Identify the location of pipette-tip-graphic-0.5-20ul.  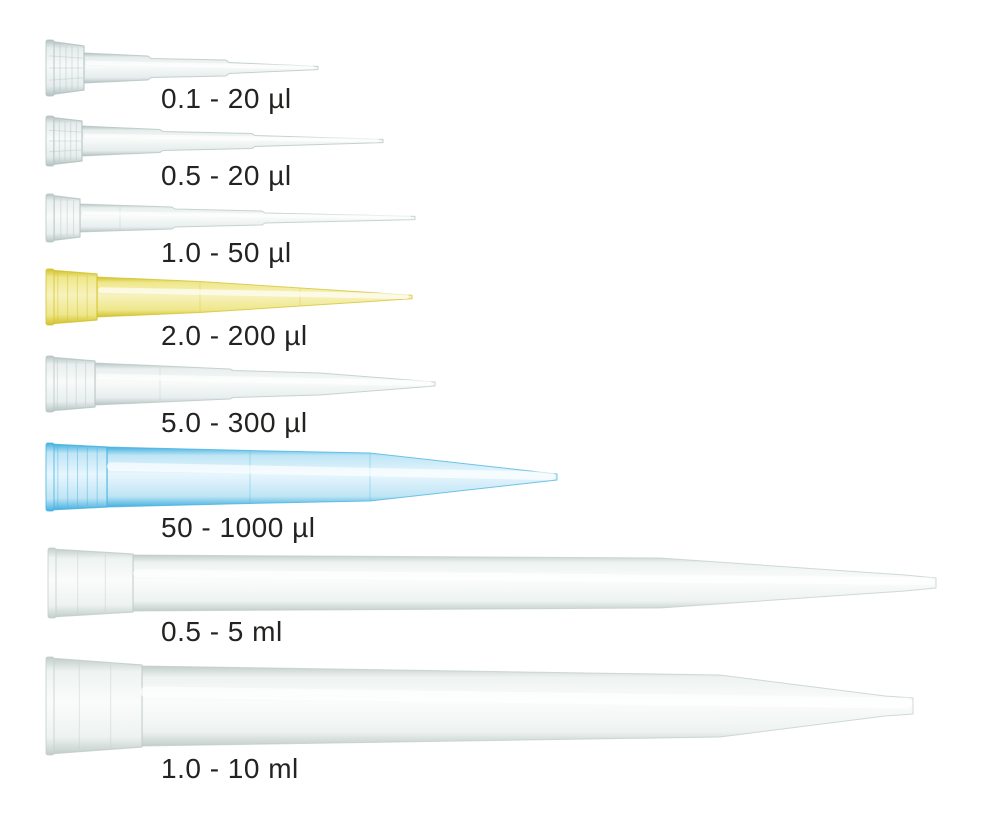
(214, 141).